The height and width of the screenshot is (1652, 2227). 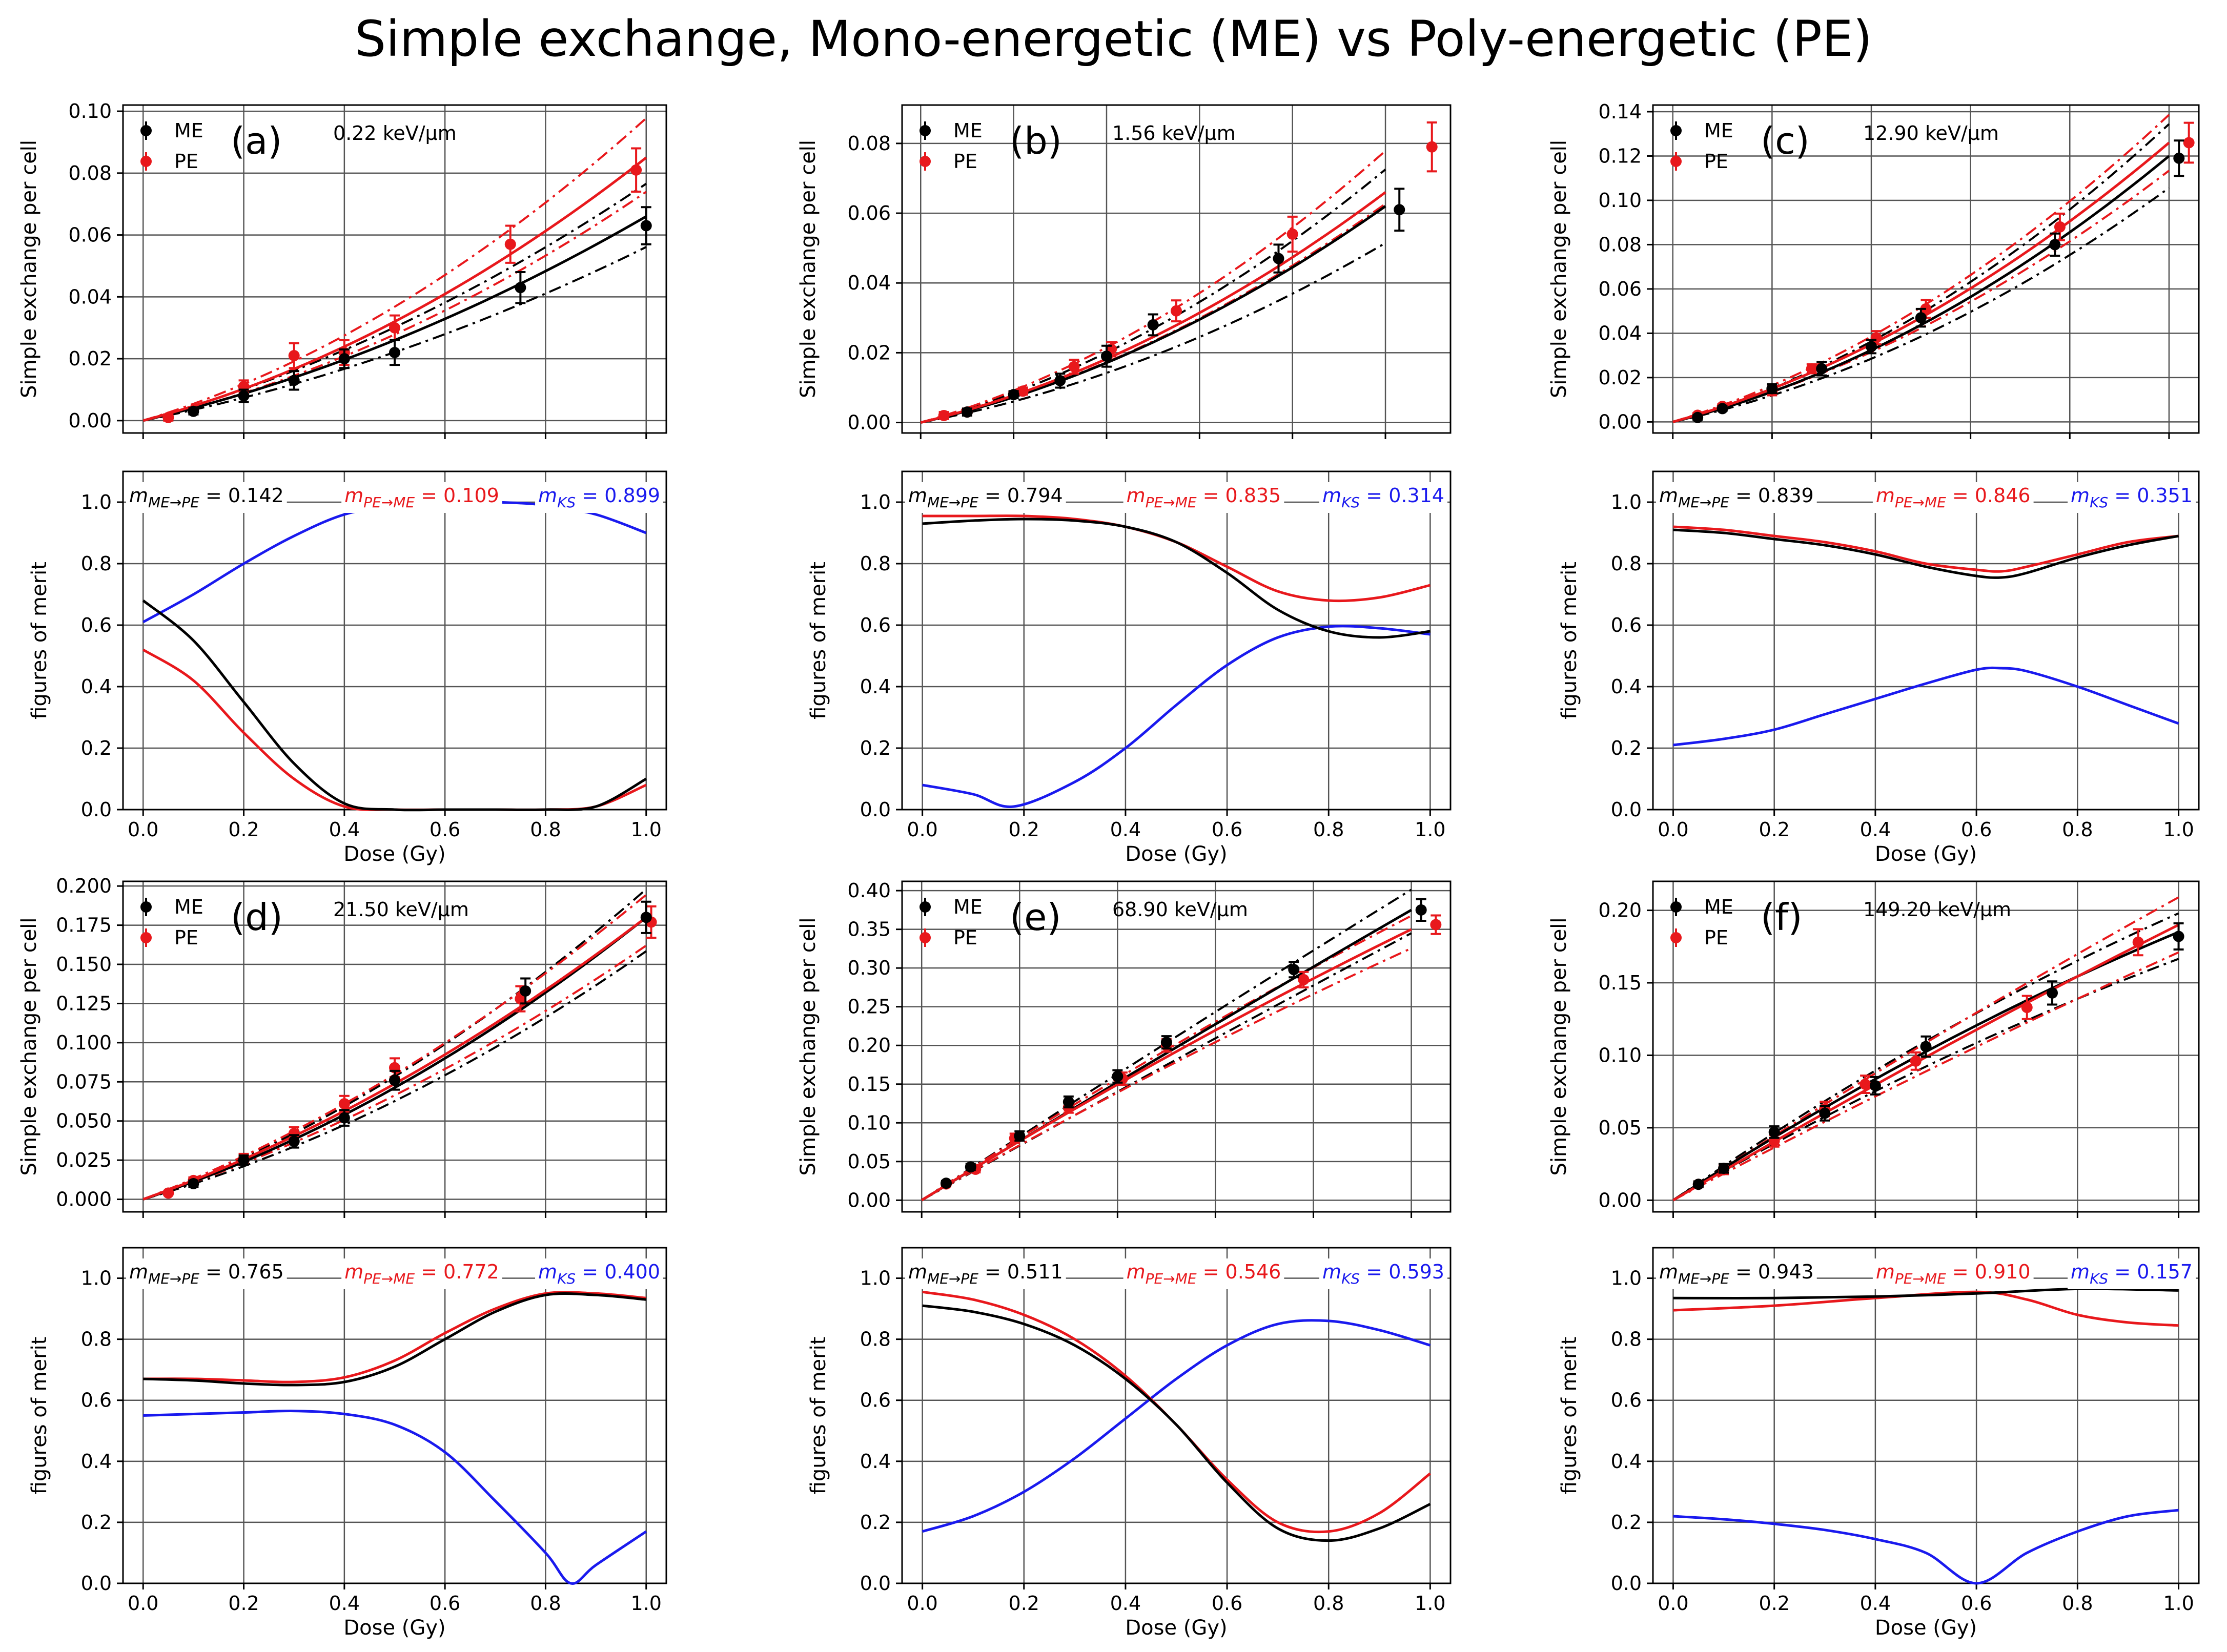 I want to click on let-label: 12.90 keV/µm, so click(x=1931, y=133).